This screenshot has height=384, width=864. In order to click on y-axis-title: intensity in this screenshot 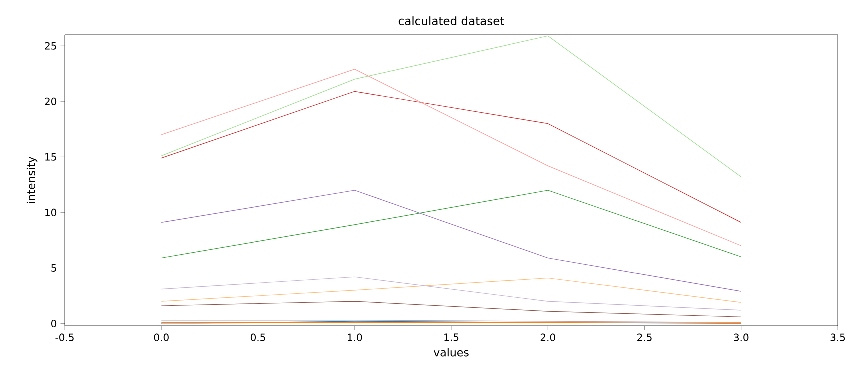, I will do `click(32, 180)`.